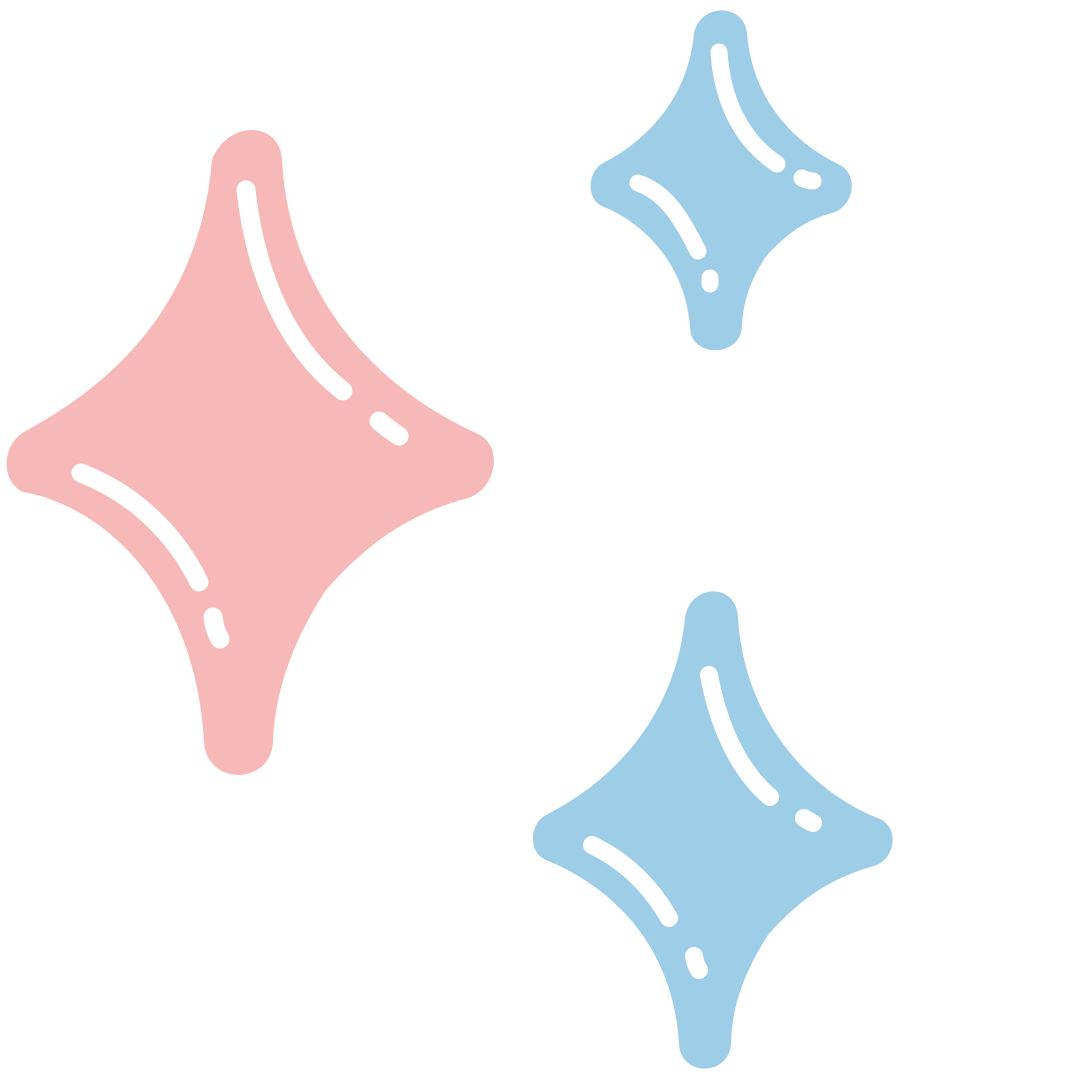 The height and width of the screenshot is (1080, 1080). What do you see at coordinates (725, 168) in the screenshot?
I see `sparkle-small-blue-highlights` at bounding box center [725, 168].